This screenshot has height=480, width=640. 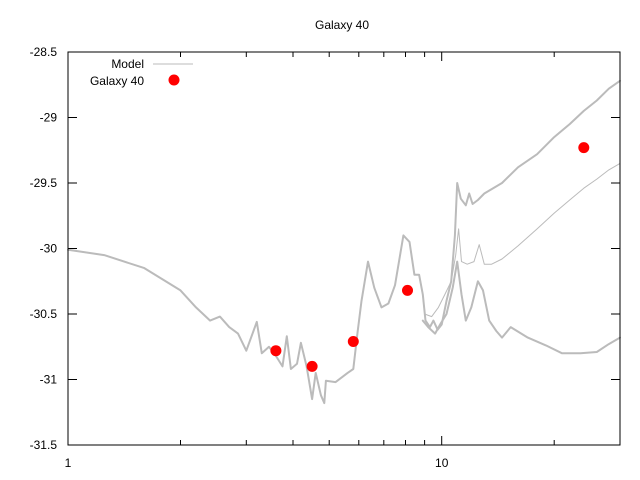 I want to click on y-tick-label-2: -29.5, so click(x=44, y=183).